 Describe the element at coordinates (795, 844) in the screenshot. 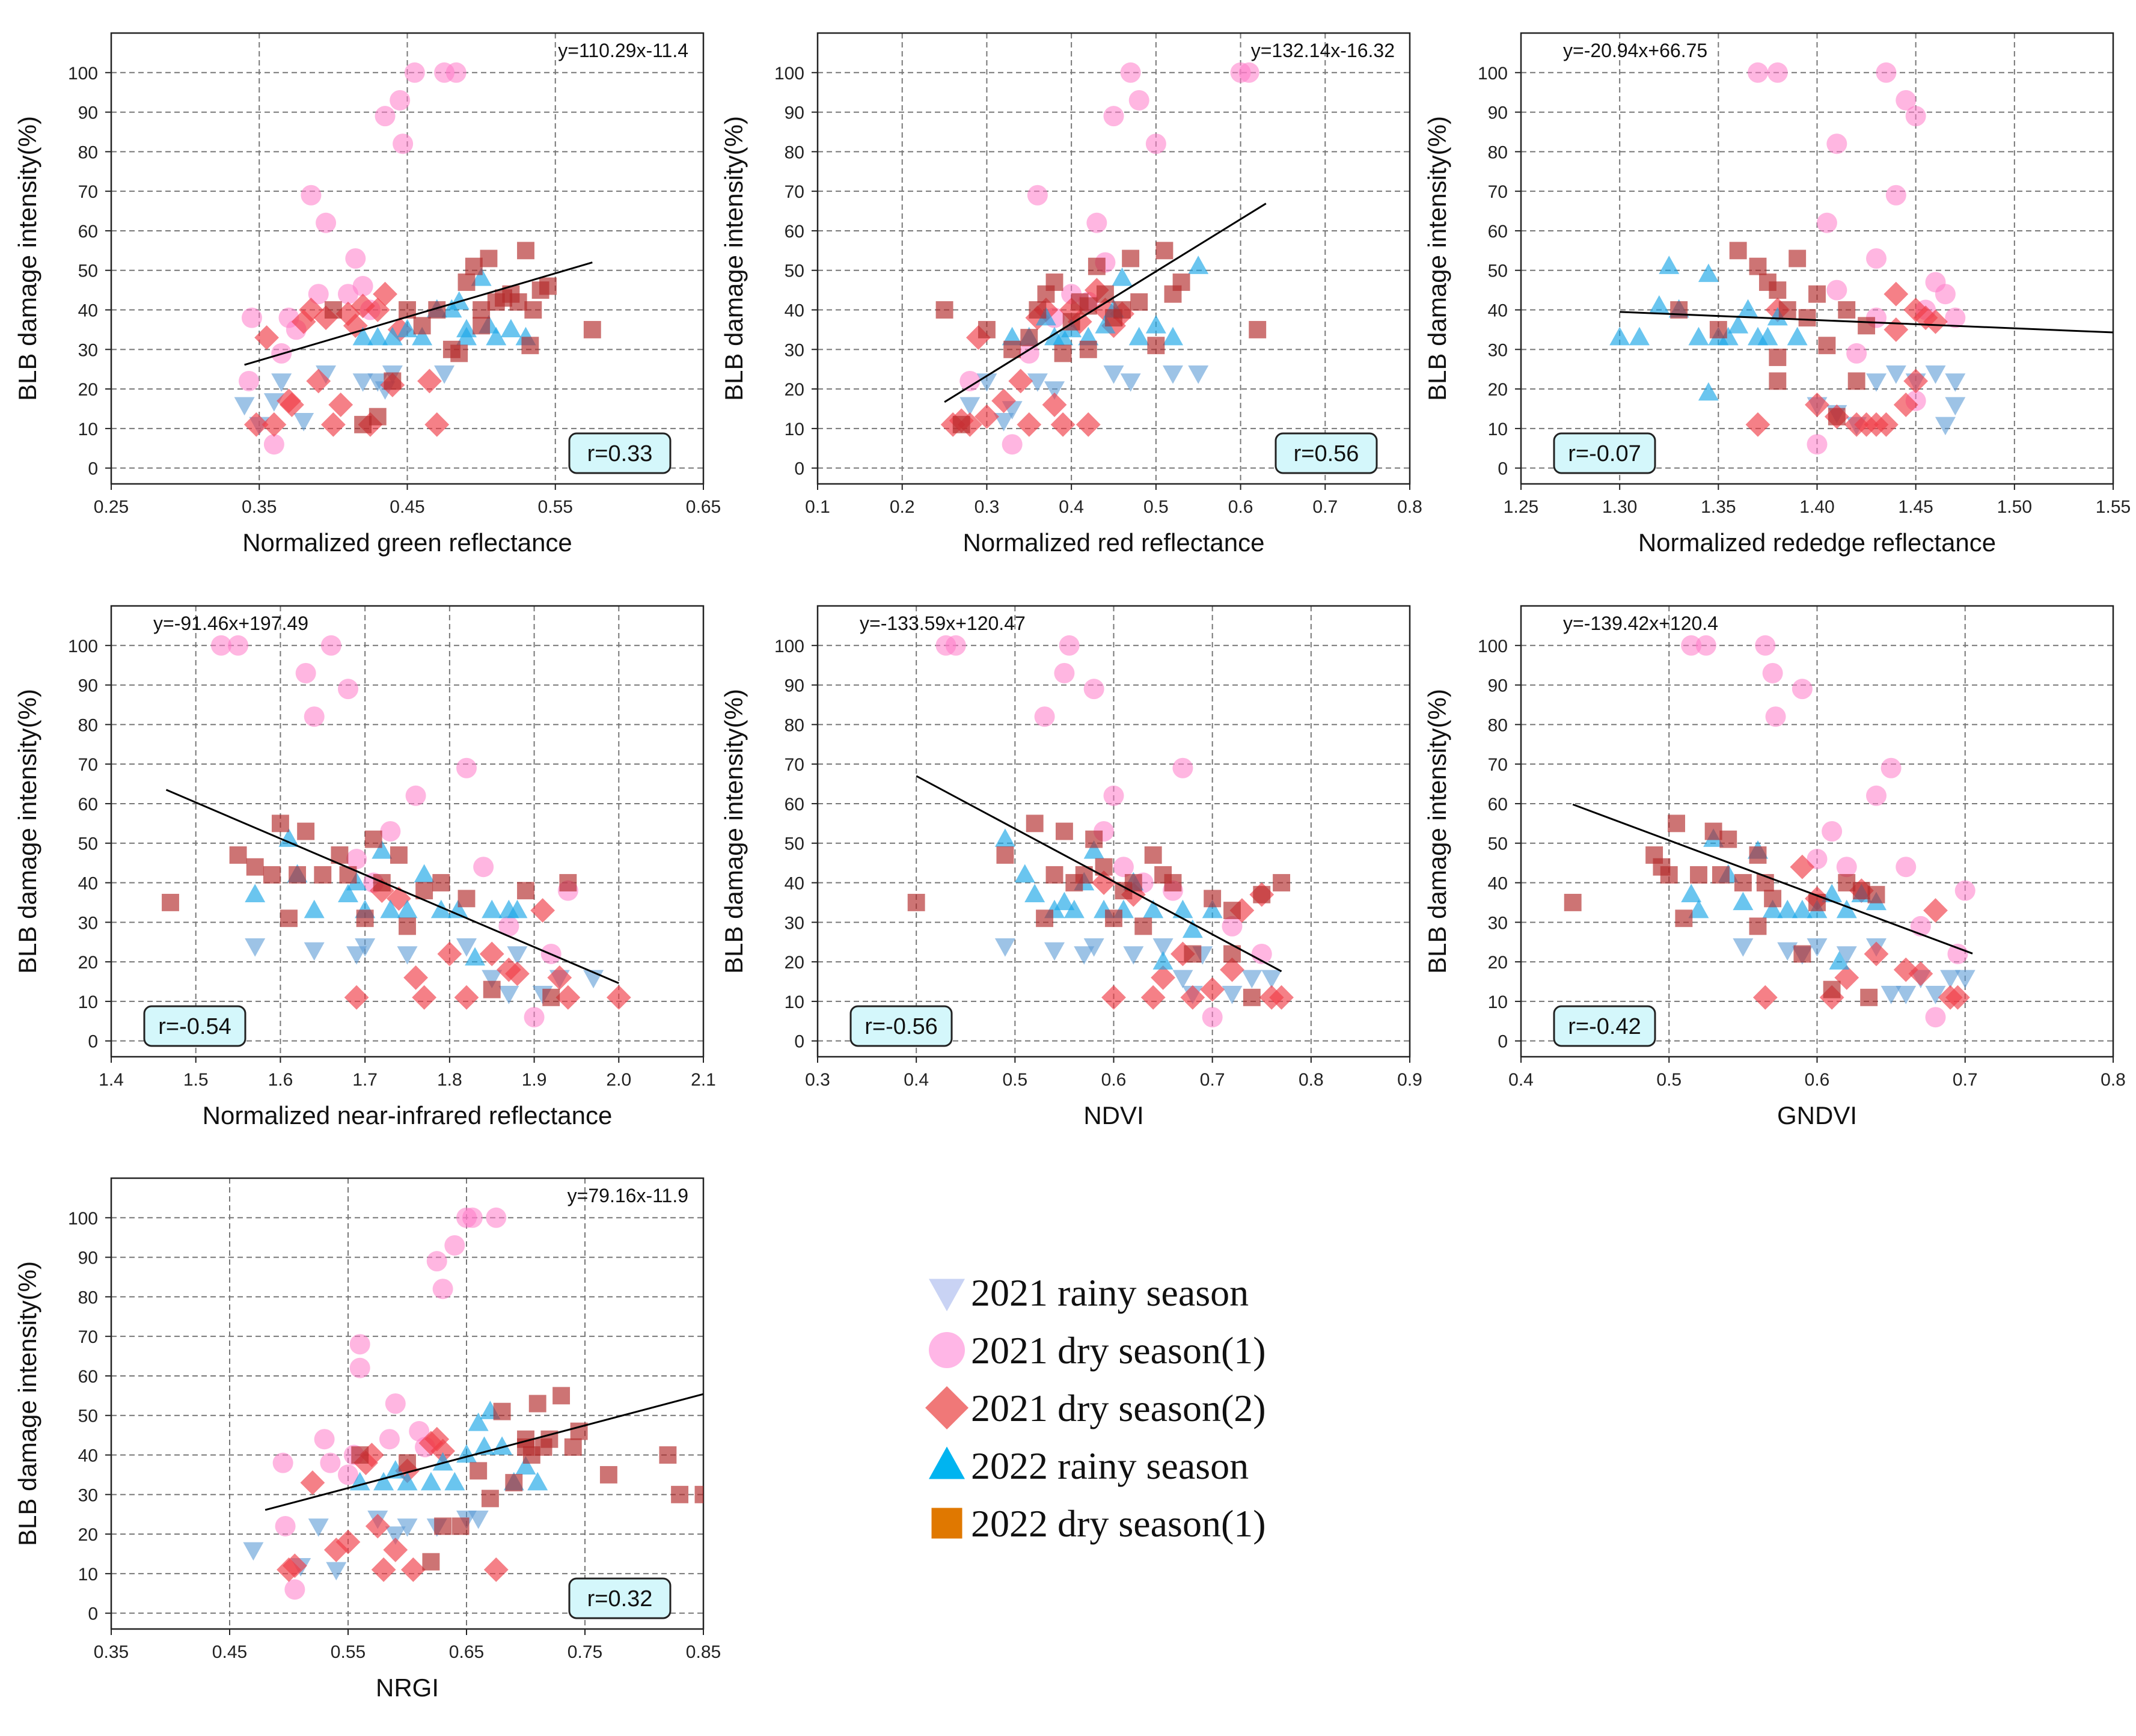

I see `y-tick-label: 50` at that location.